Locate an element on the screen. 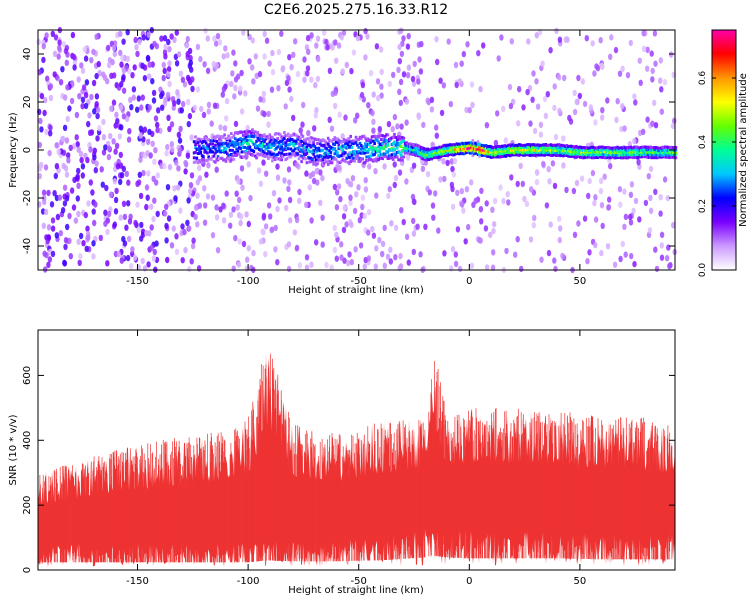 This screenshot has height=600, width=750. snr-y-axis-label: SNR (10 * v/v) is located at coordinates (13, 449).